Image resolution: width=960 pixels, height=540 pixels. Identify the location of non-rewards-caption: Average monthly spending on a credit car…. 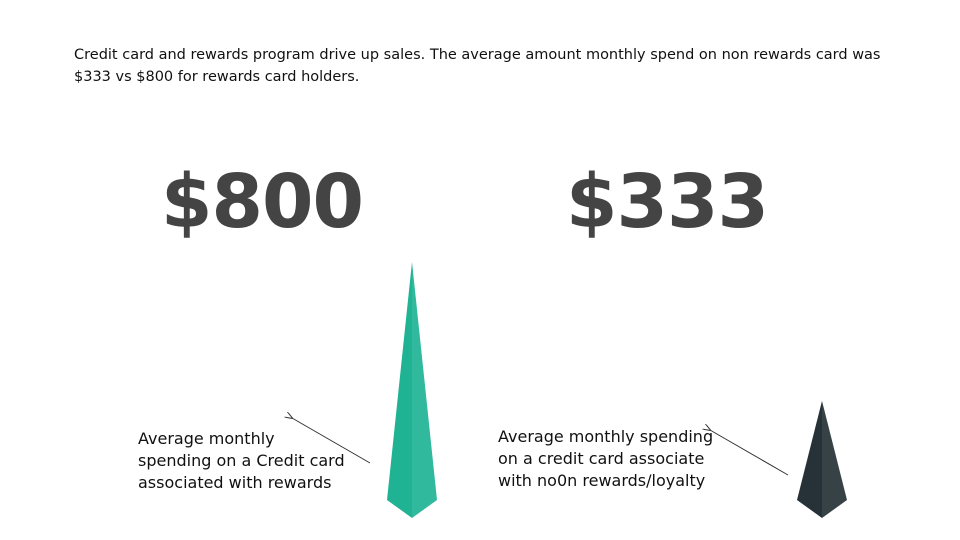
(606, 458).